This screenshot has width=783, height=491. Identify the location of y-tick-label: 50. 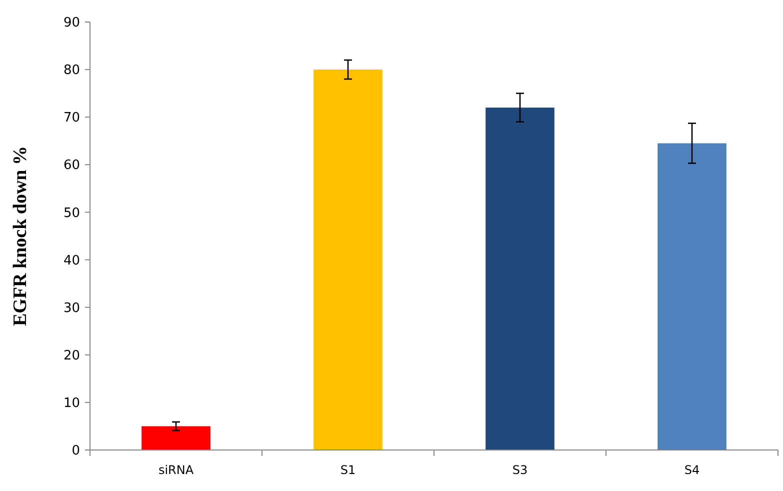
(71, 213).